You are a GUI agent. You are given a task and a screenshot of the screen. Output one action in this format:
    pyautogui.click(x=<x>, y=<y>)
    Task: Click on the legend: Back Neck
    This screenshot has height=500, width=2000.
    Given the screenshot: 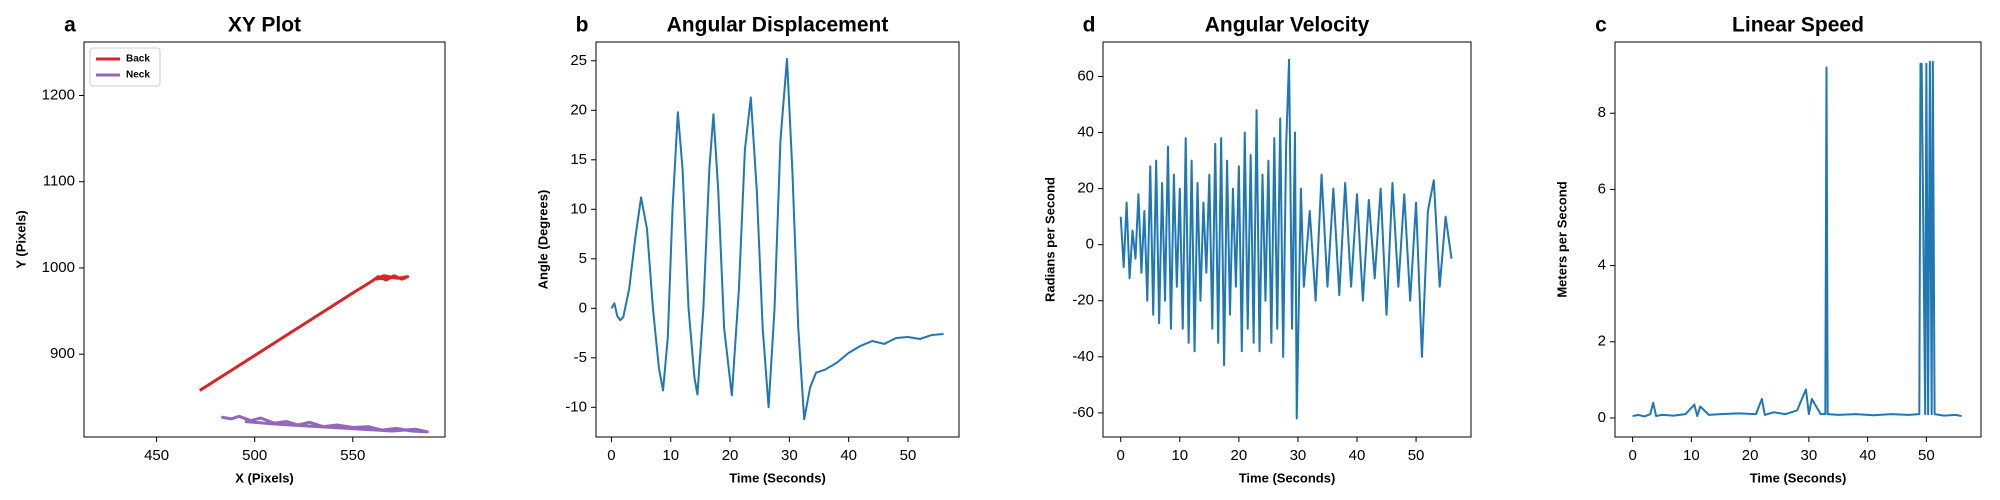 What is the action you would take?
    pyautogui.click(x=125, y=67)
    